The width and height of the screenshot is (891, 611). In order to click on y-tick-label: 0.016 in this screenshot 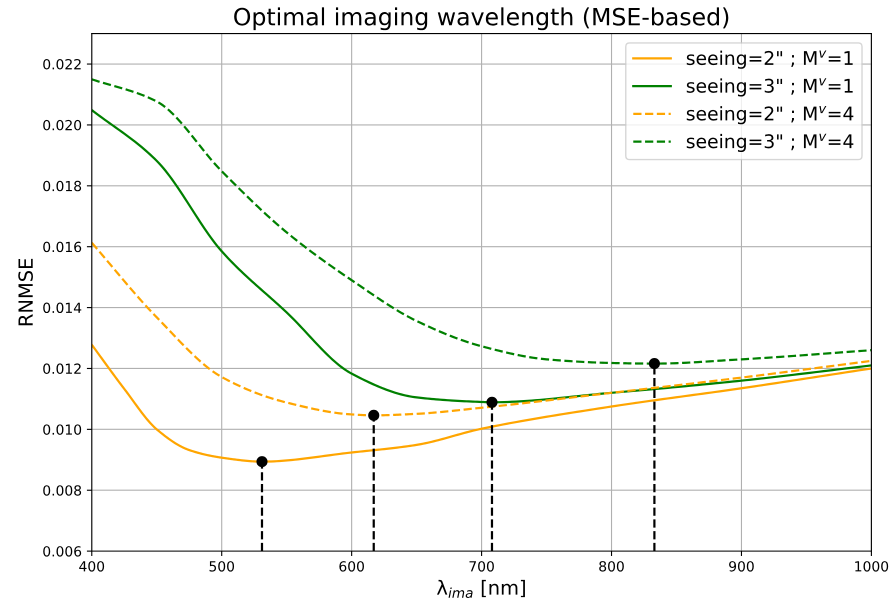, I will do `click(62, 247)`.